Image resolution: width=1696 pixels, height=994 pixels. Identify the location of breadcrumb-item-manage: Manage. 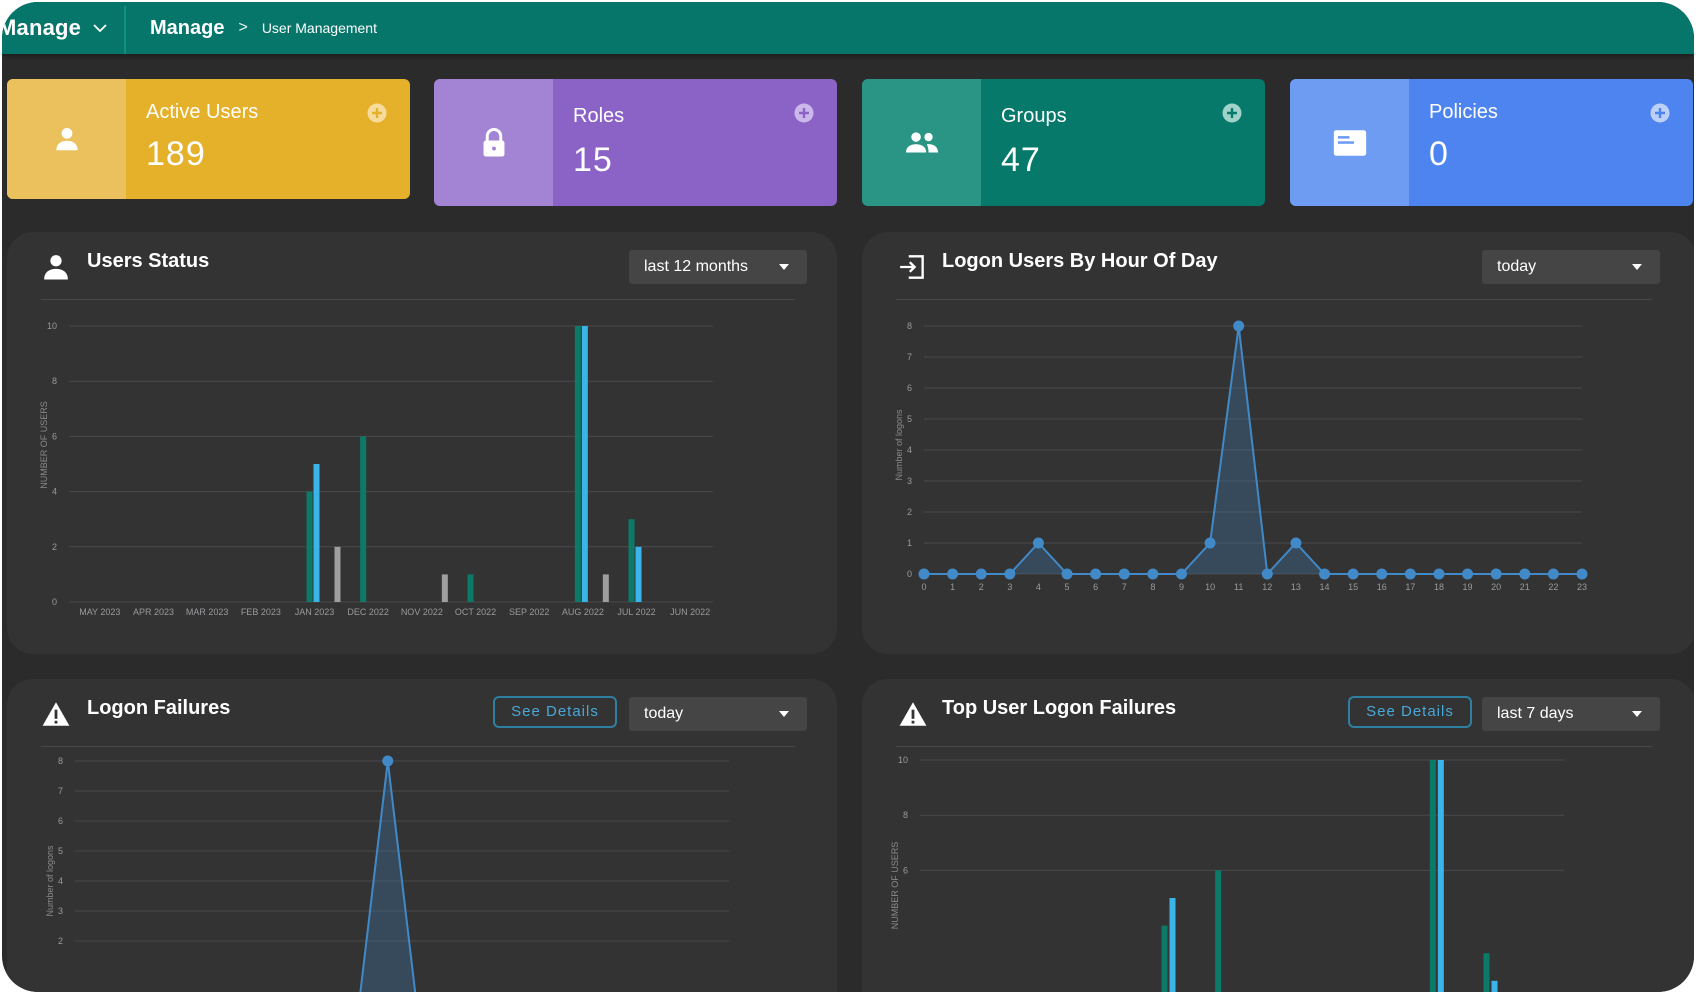
(187, 27).